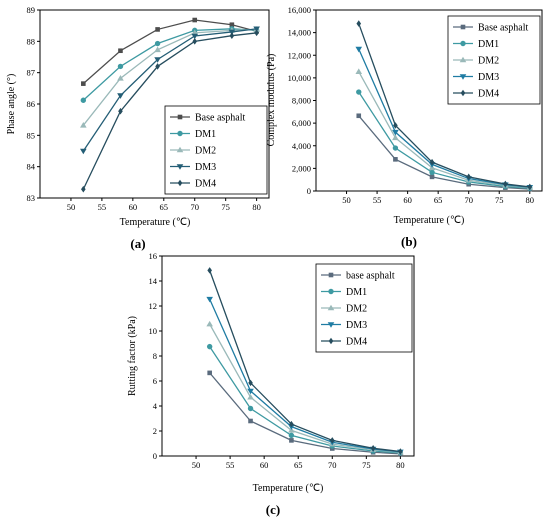 The image size is (550, 521). Describe the element at coordinates (409, 241) in the screenshot. I see `panel-label-b: (b)` at that location.